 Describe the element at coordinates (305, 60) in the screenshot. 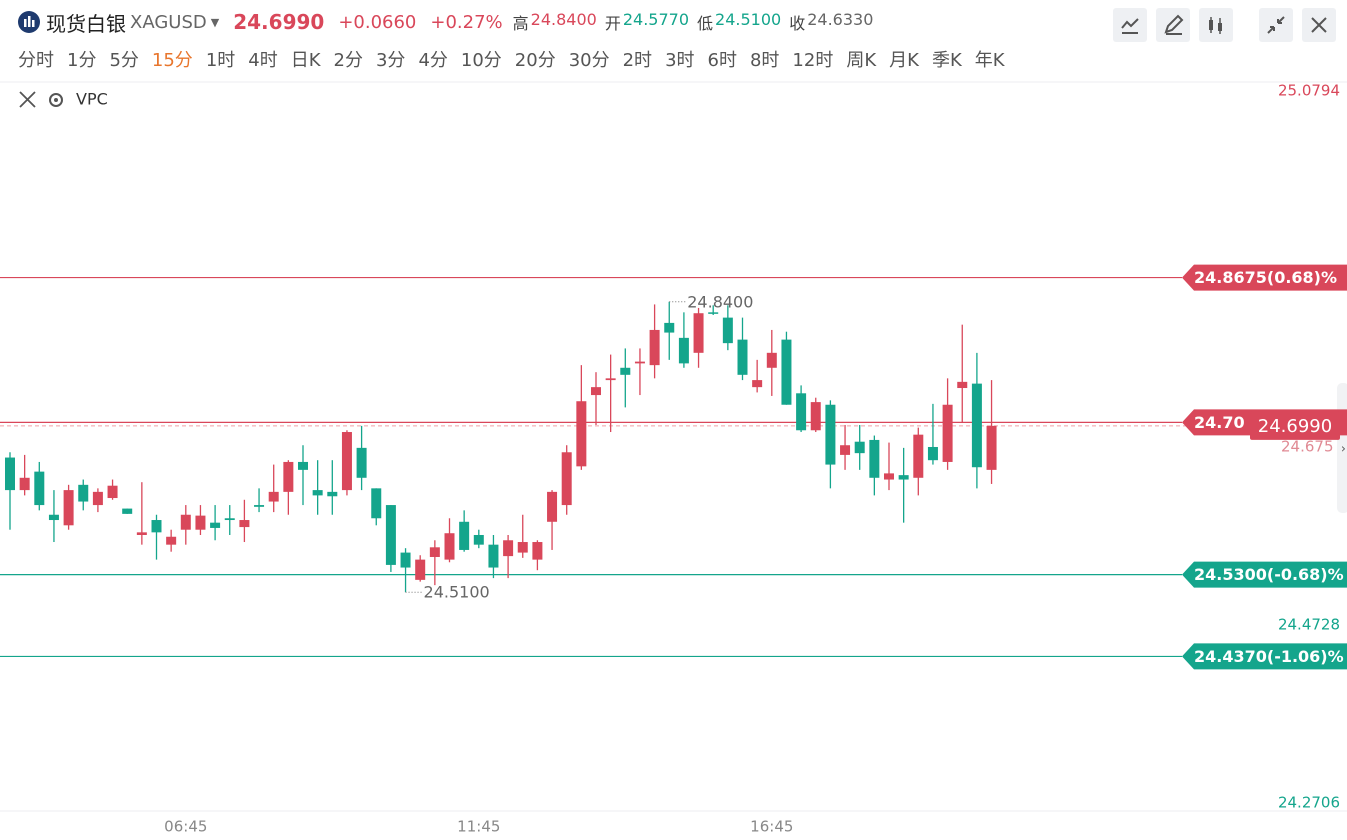

I see `timeframe: 日K` at that location.